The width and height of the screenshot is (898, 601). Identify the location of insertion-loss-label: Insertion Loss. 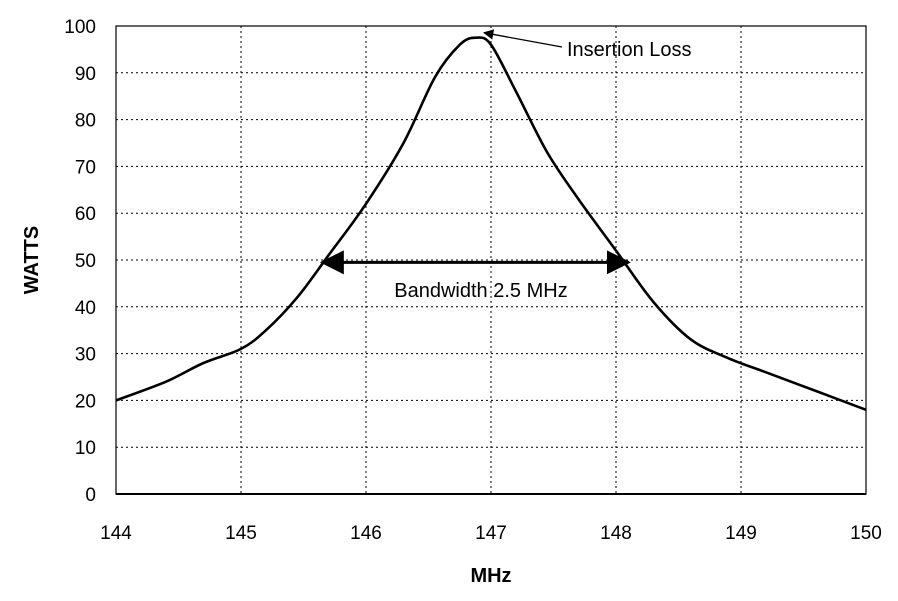
(629, 50).